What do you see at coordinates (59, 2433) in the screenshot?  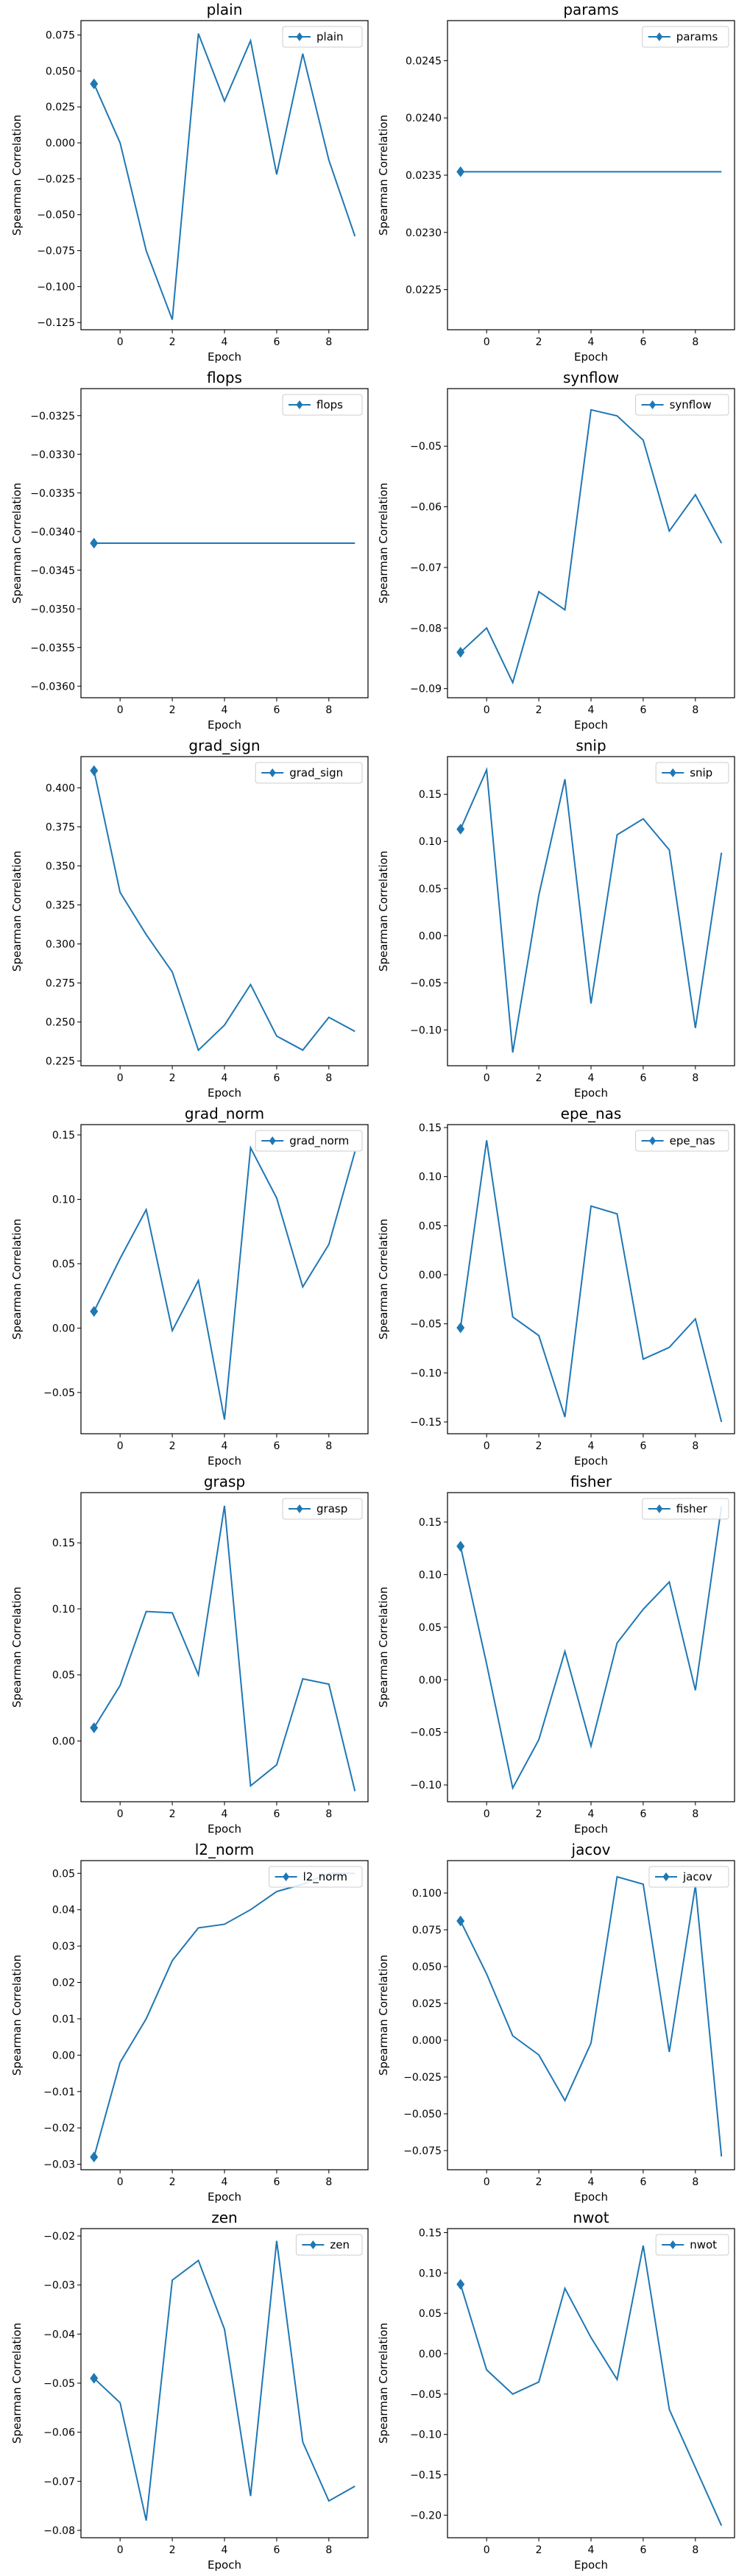 I see `y-tick-label: −0.06` at bounding box center [59, 2433].